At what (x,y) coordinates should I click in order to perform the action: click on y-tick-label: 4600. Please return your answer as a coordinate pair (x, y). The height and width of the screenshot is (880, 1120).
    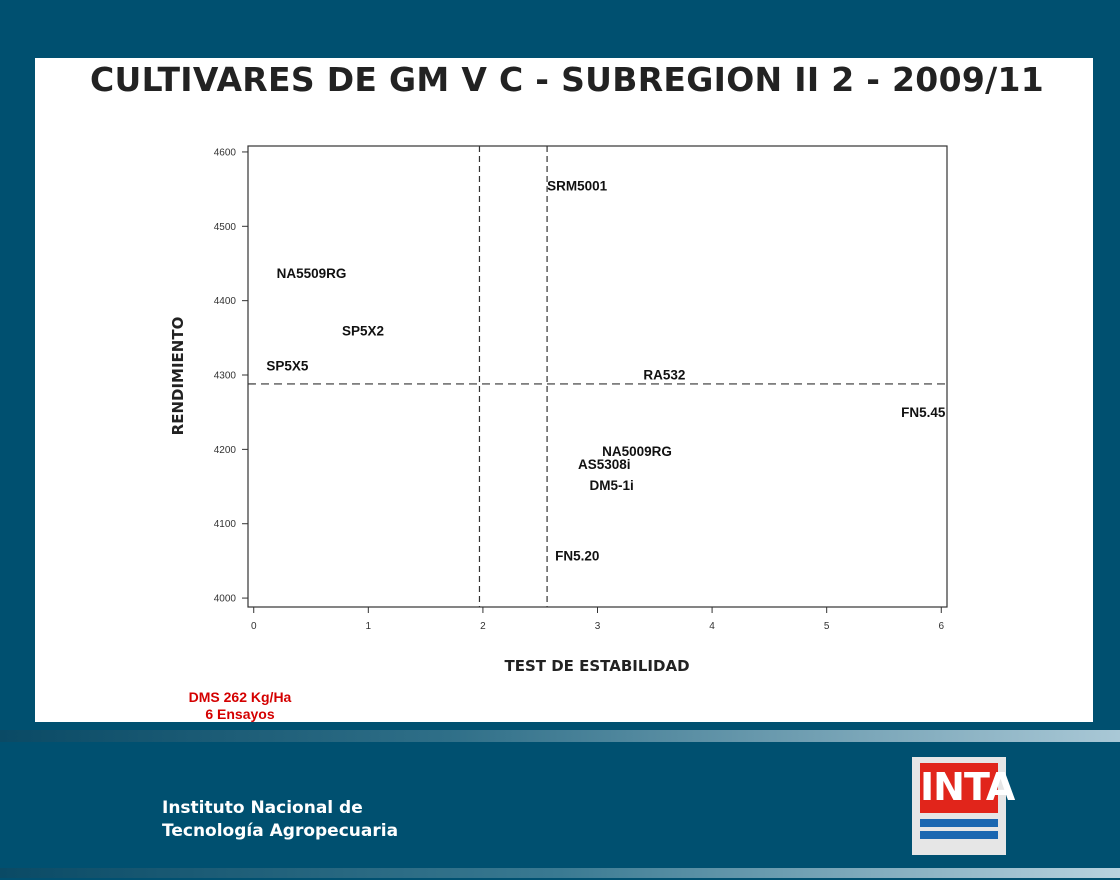
    Looking at the image, I should click on (225, 152).